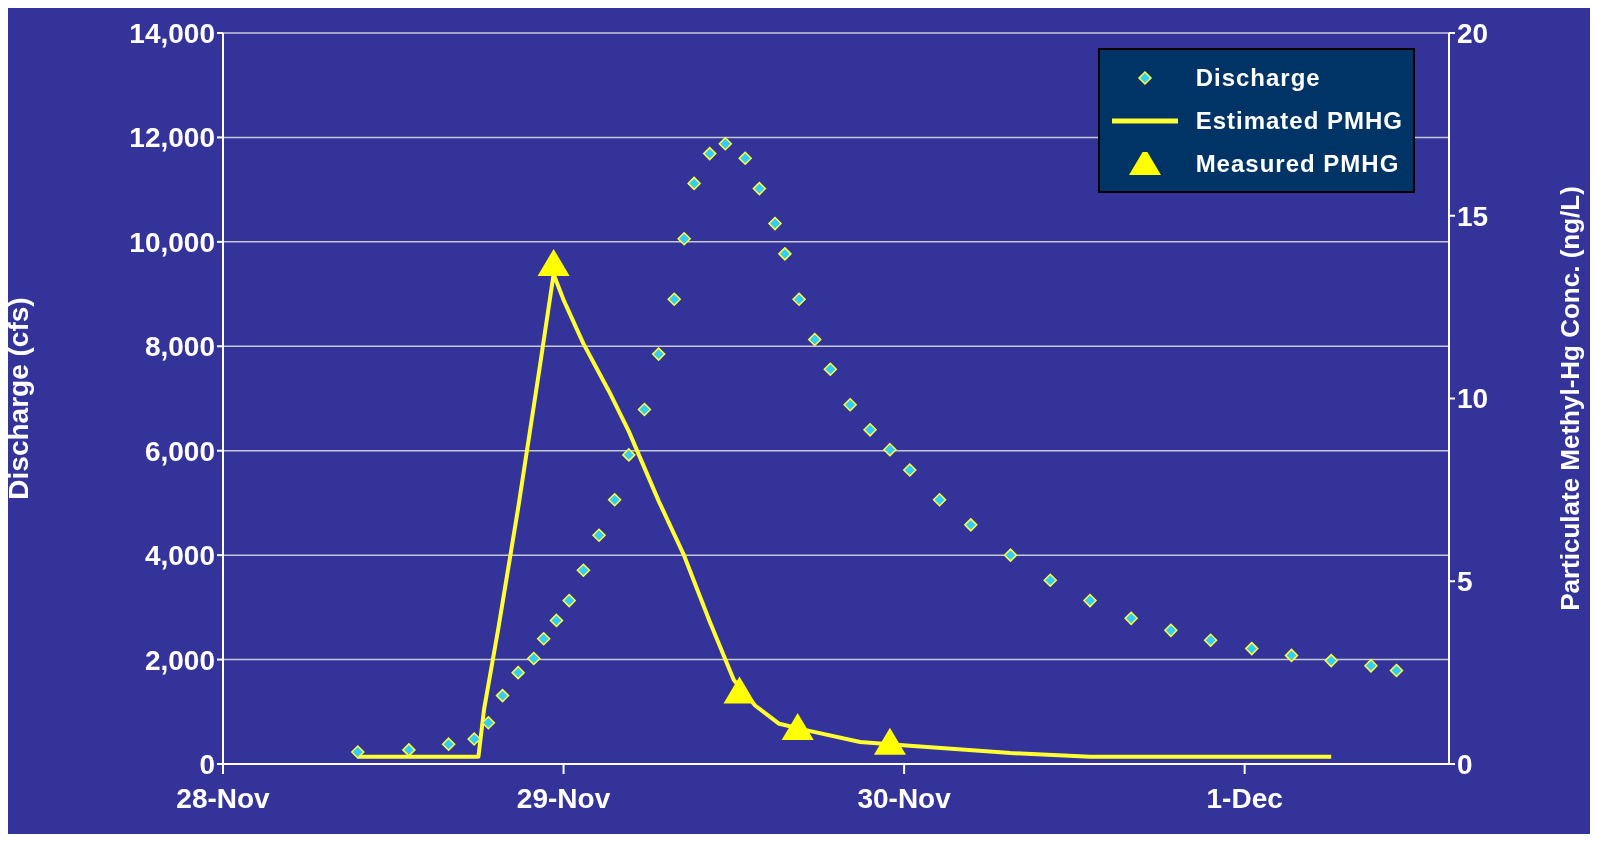 This screenshot has width=1598, height=842. Describe the element at coordinates (1473, 399) in the screenshot. I see `y2-tick-label: 10` at that location.